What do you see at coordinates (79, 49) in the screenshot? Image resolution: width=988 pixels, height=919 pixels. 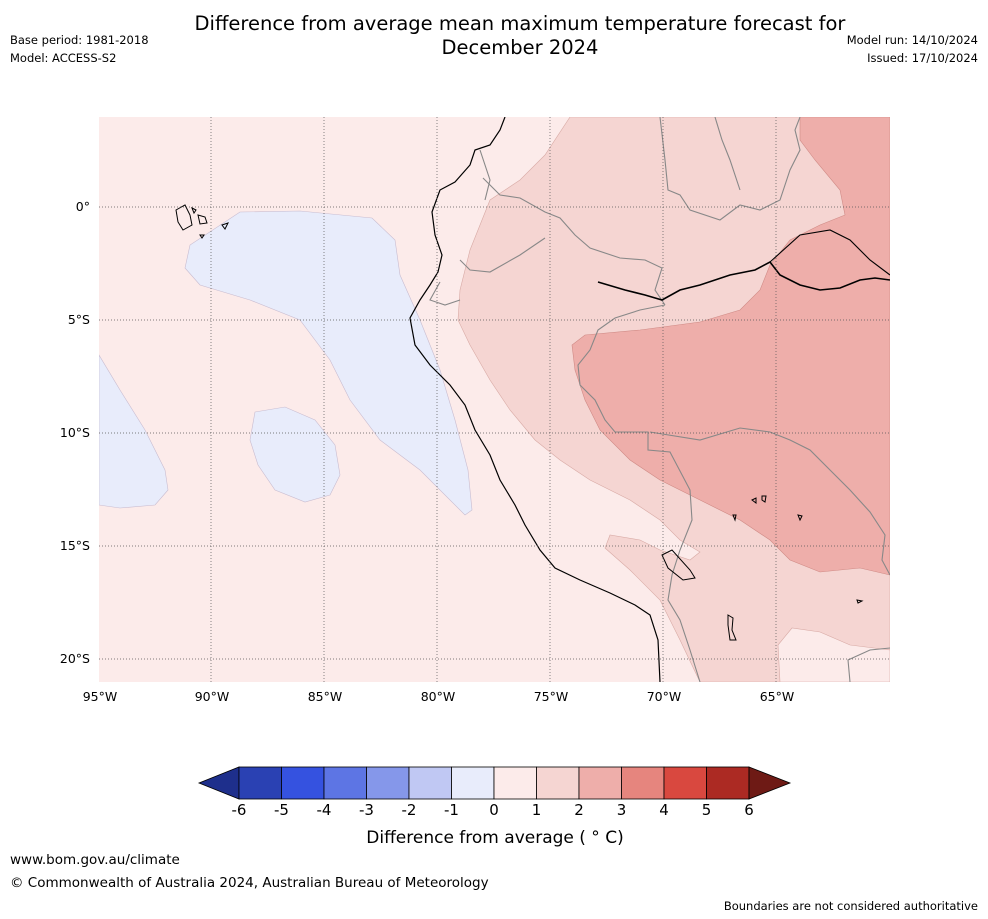 I see `meta-left: Base period: 1981-2018 Model: ACCESS-S2` at bounding box center [79, 49].